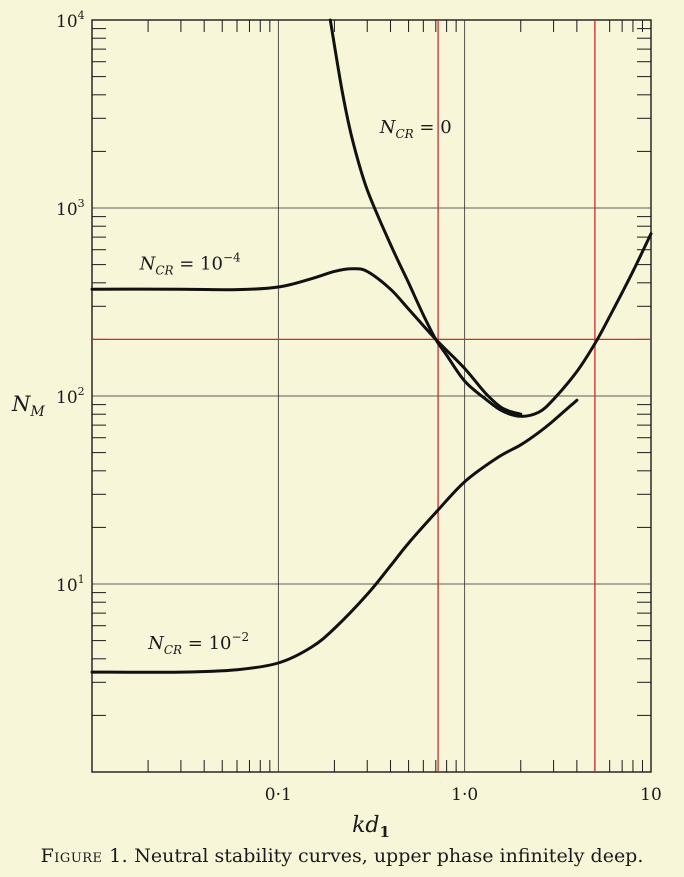 This screenshot has height=877, width=684. Describe the element at coordinates (278, 795) in the screenshot. I see `x-tick-label: 0·1` at that location.